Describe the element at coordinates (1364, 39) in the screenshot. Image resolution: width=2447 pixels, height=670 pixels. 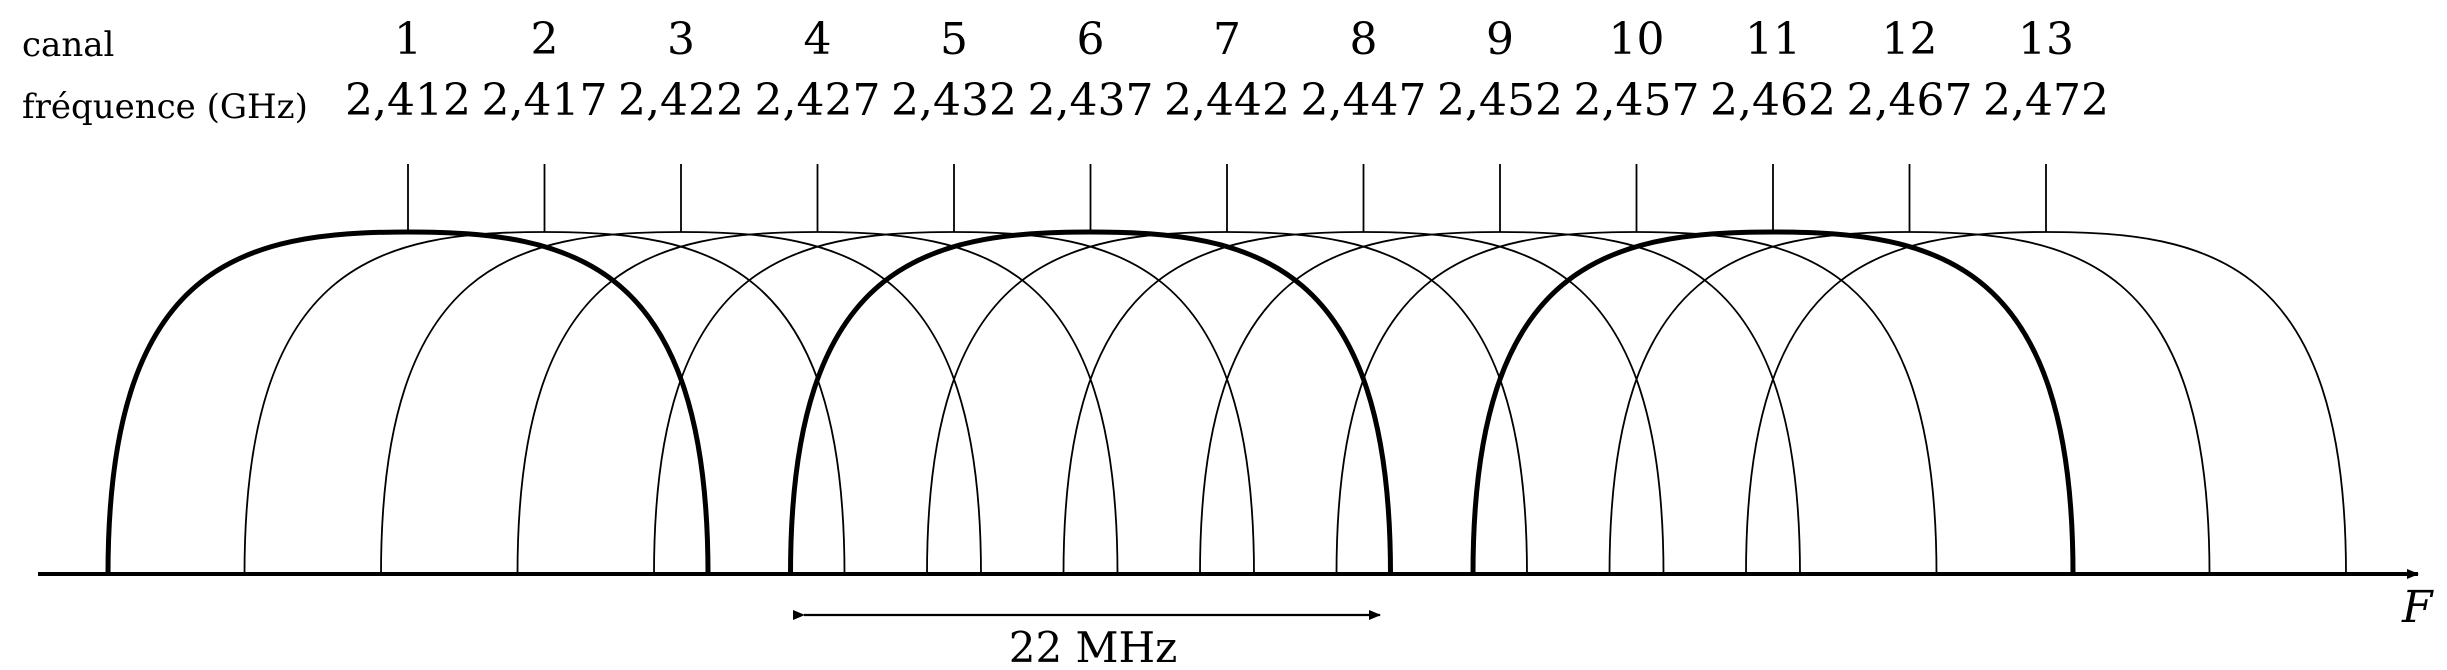
I see `channel-number: 8` at that location.